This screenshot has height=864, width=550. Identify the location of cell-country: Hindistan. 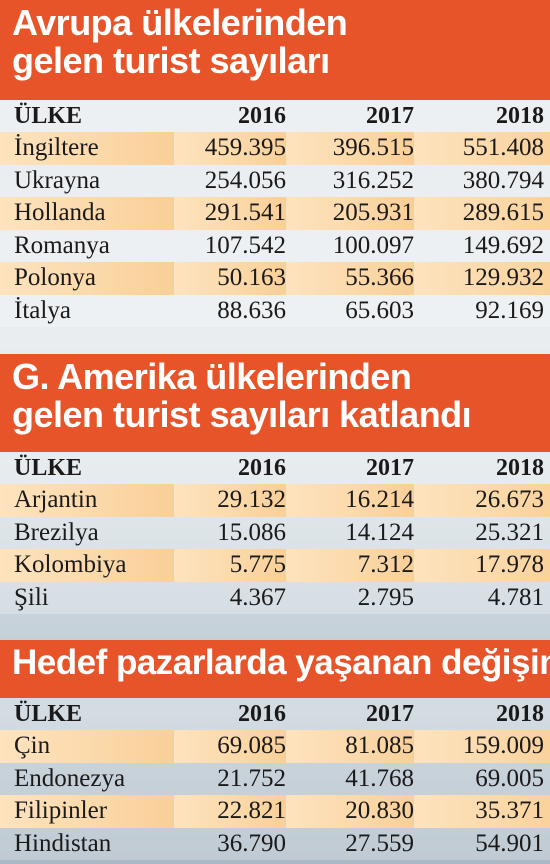
(87, 843).